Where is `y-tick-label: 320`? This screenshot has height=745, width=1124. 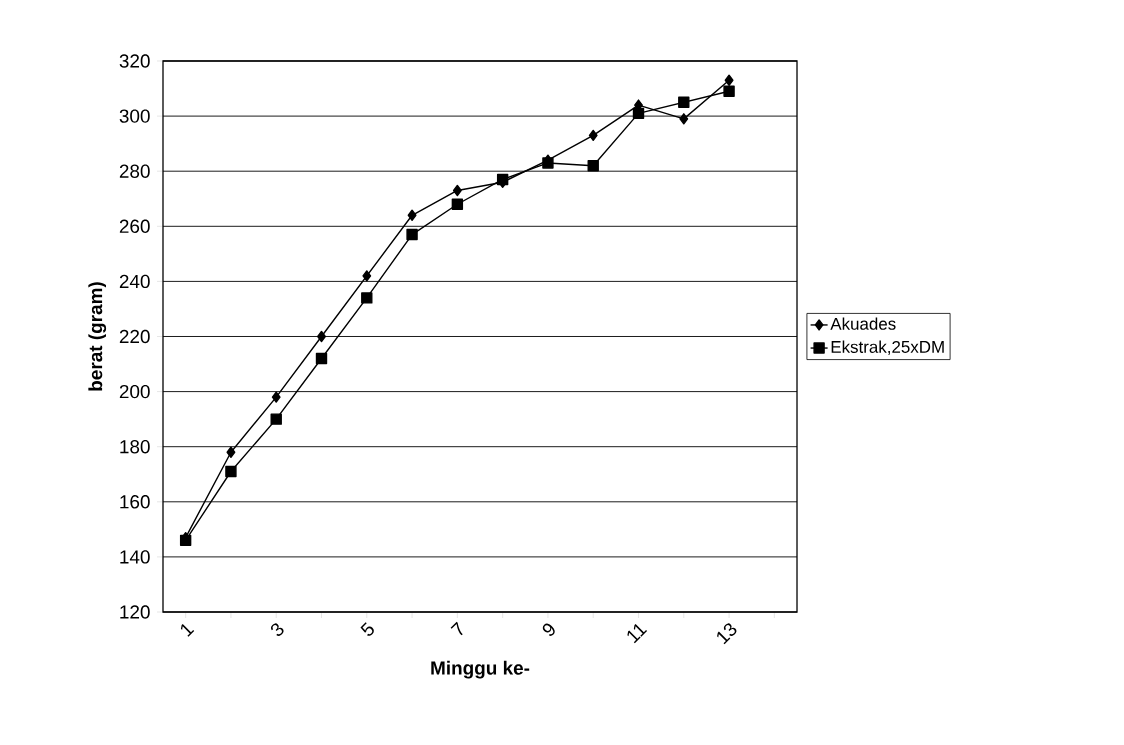 y-tick-label: 320 is located at coordinates (134, 61).